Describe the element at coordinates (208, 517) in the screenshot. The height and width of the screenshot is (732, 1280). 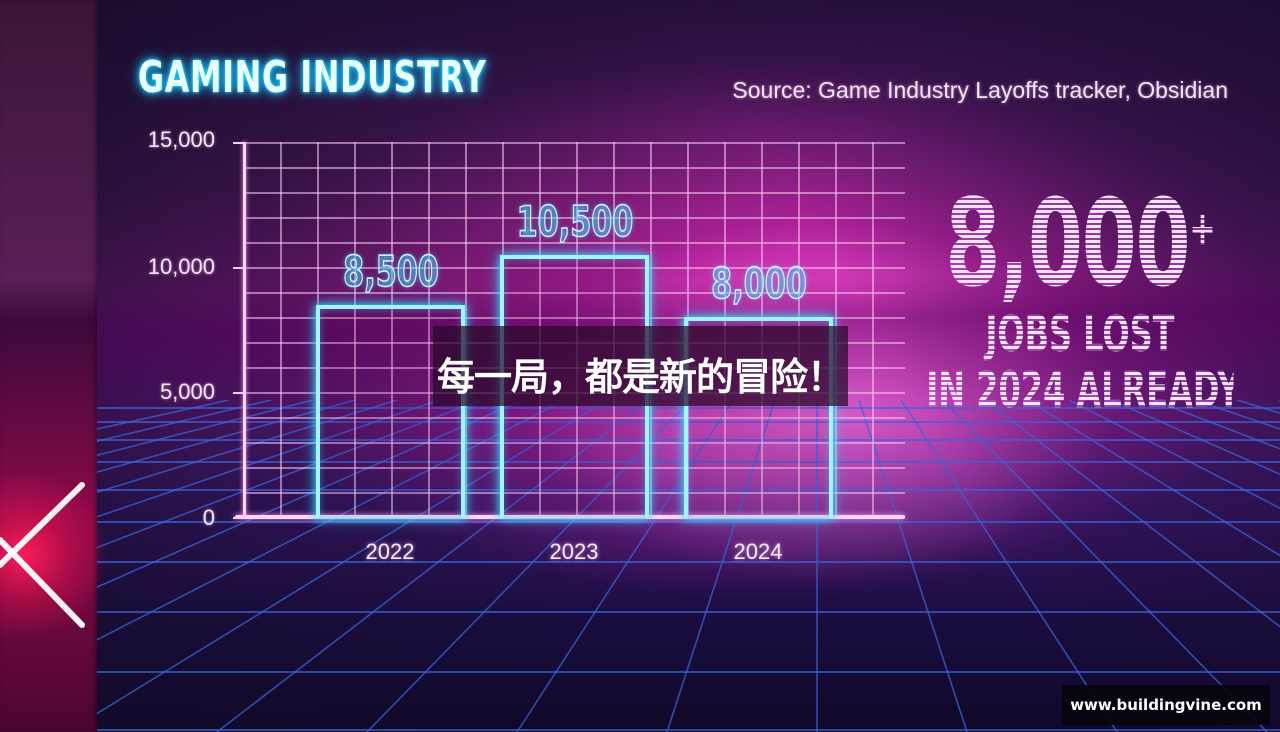
I see `y-tick-label-0: 0` at that location.